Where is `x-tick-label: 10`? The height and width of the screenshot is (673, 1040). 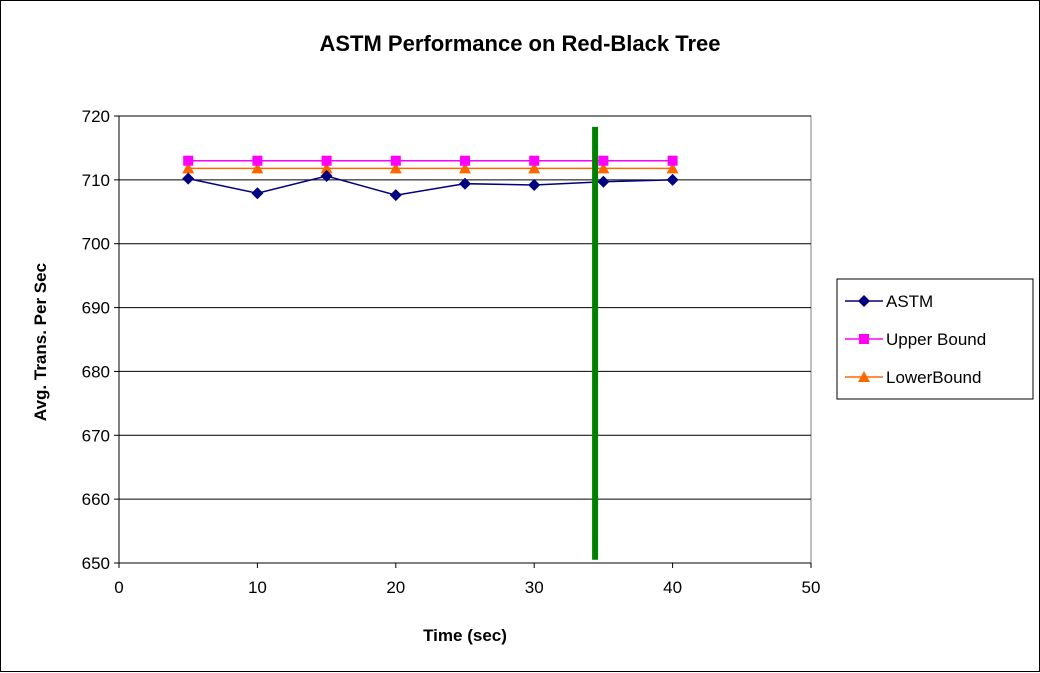 x-tick-label: 10 is located at coordinates (257, 587).